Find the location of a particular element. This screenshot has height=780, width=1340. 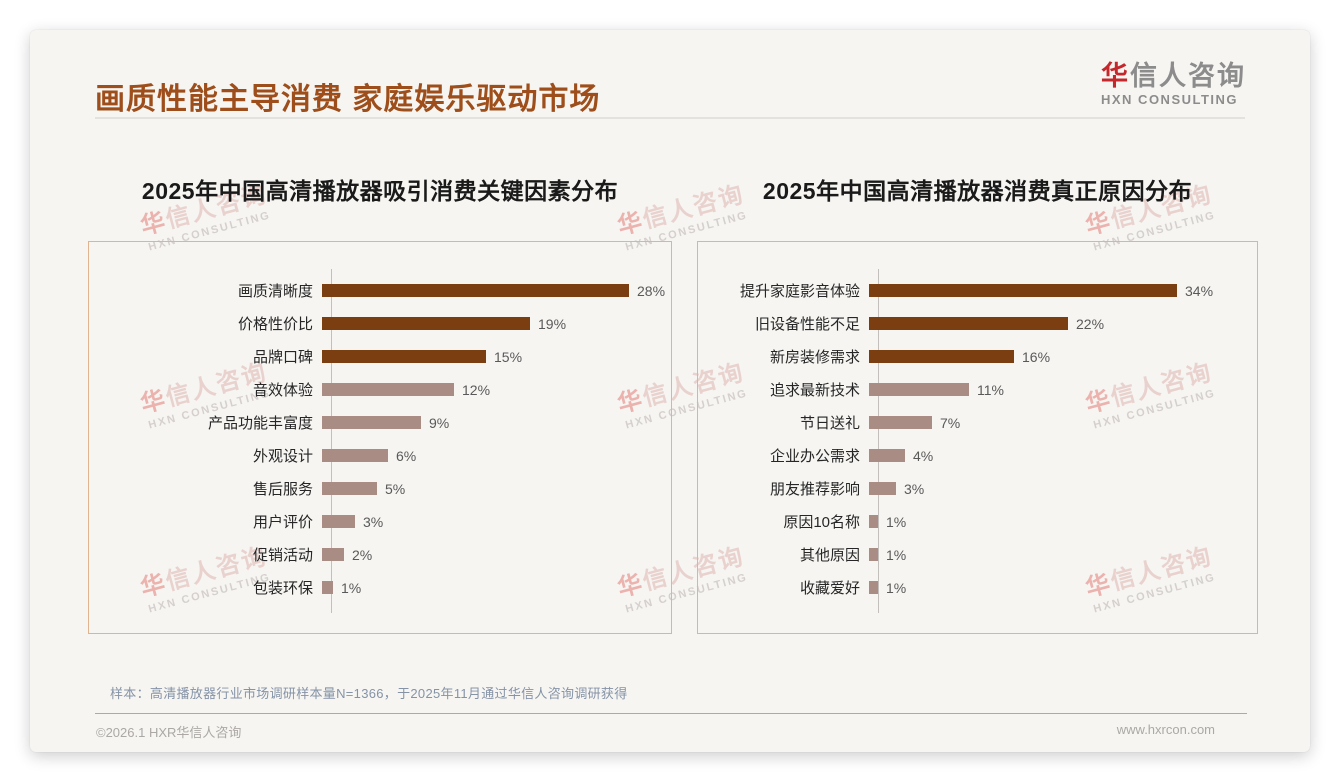

chart-row: 追求最新技术 11% is located at coordinates (977, 389).